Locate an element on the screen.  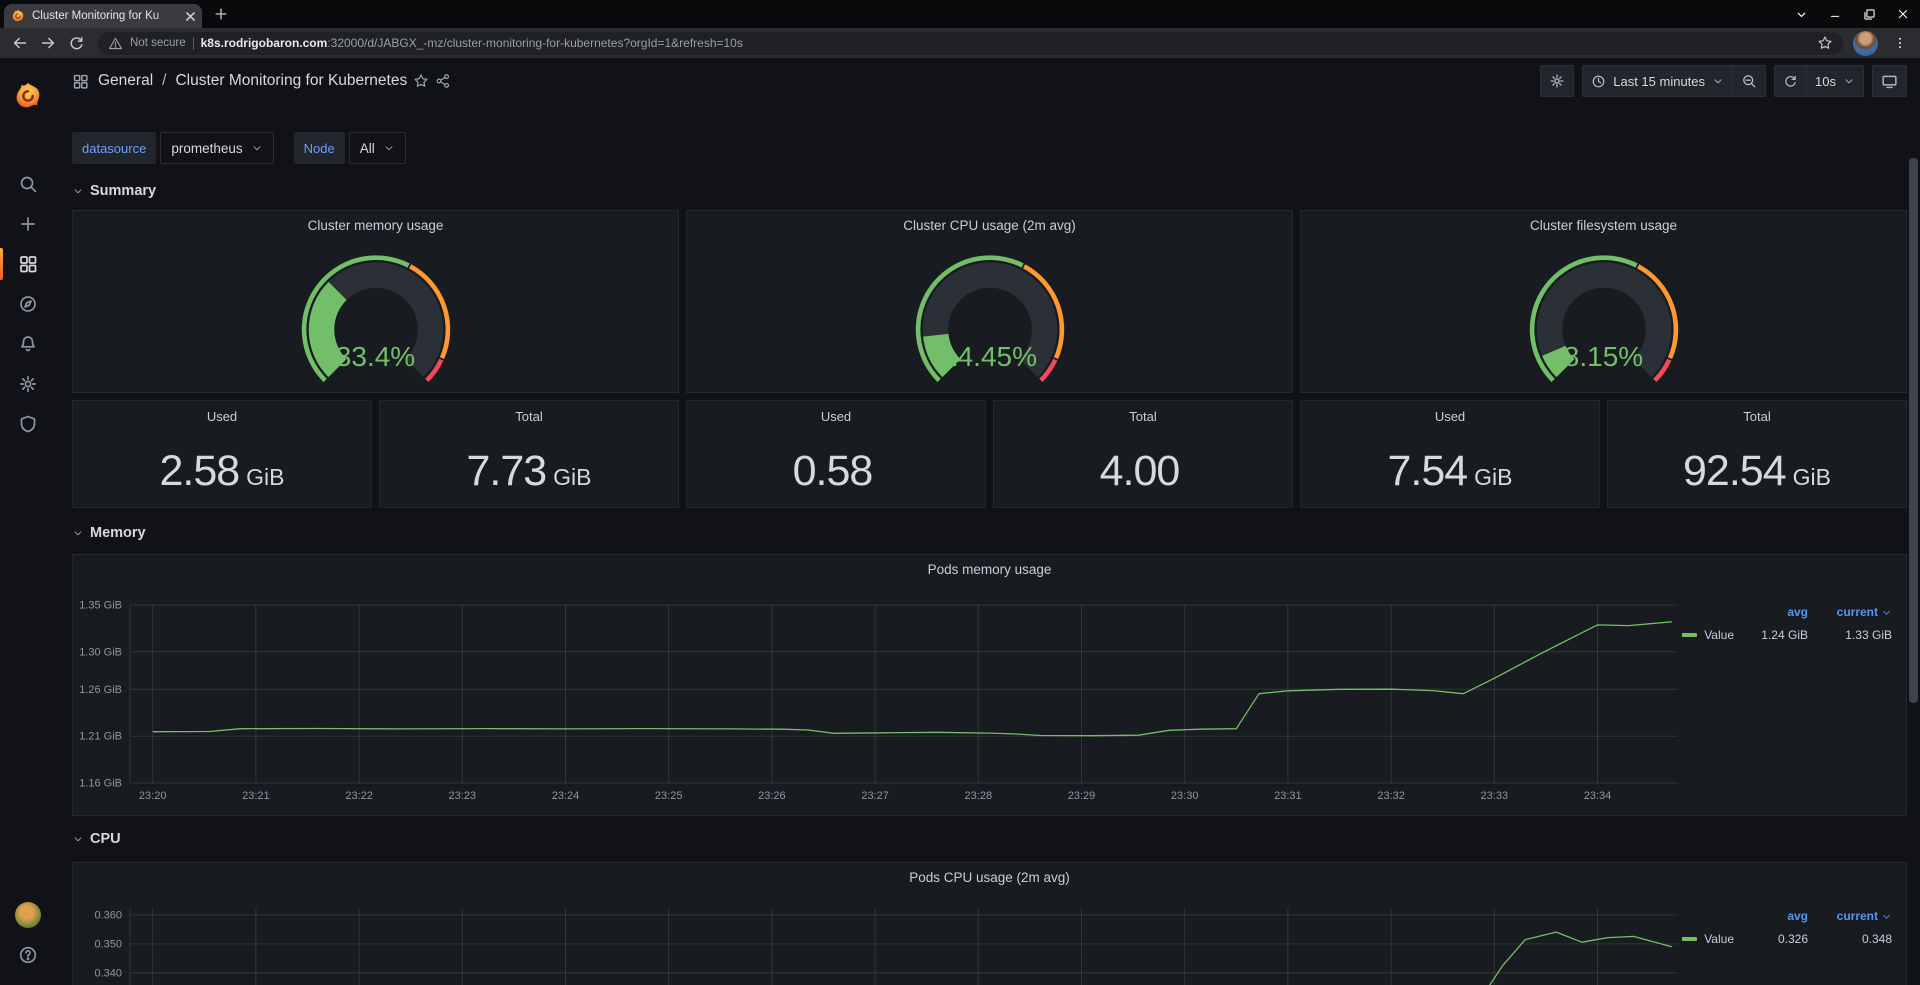
tab-title: Cluster Monitoring for Ku is located at coordinates (96, 16).